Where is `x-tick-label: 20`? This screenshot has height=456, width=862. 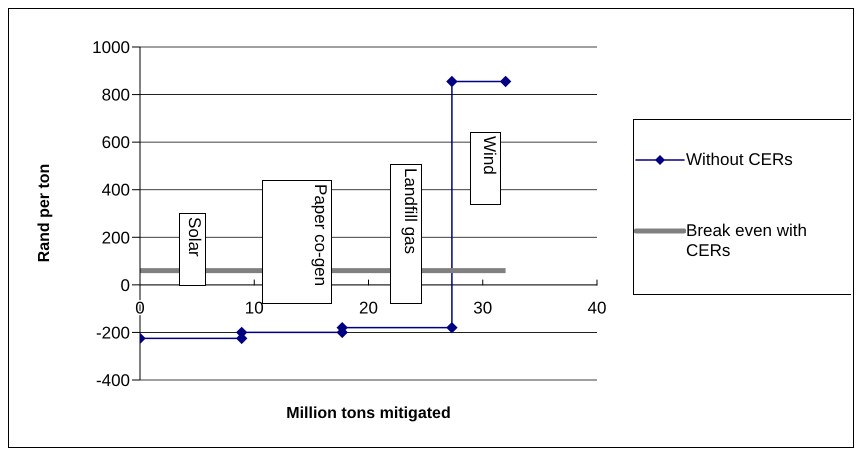 x-tick-label: 20 is located at coordinates (368, 308).